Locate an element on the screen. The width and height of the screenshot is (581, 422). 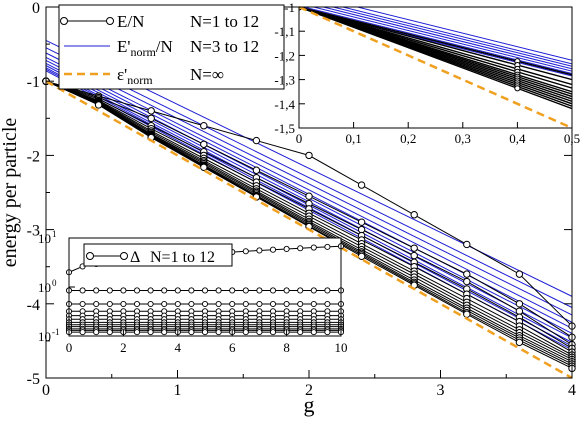
y-tick-label: 0 is located at coordinates (36, 8).